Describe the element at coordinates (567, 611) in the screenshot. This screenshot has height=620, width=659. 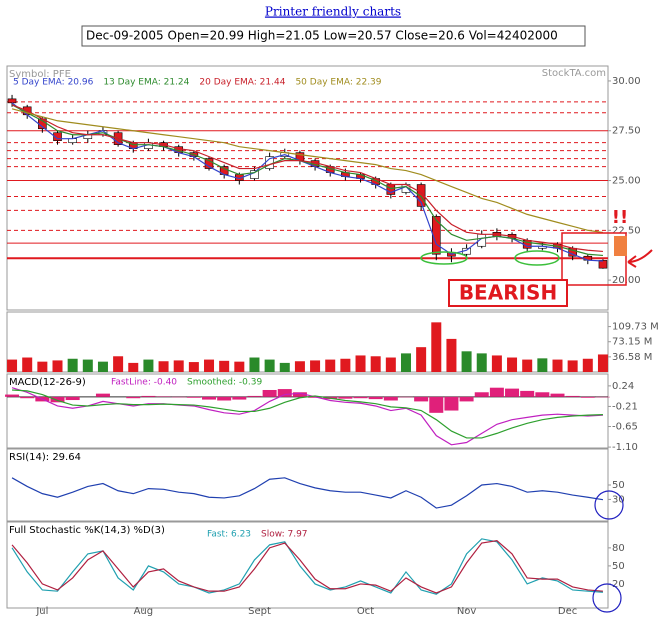
I see `x-tick-label: Dec` at that location.